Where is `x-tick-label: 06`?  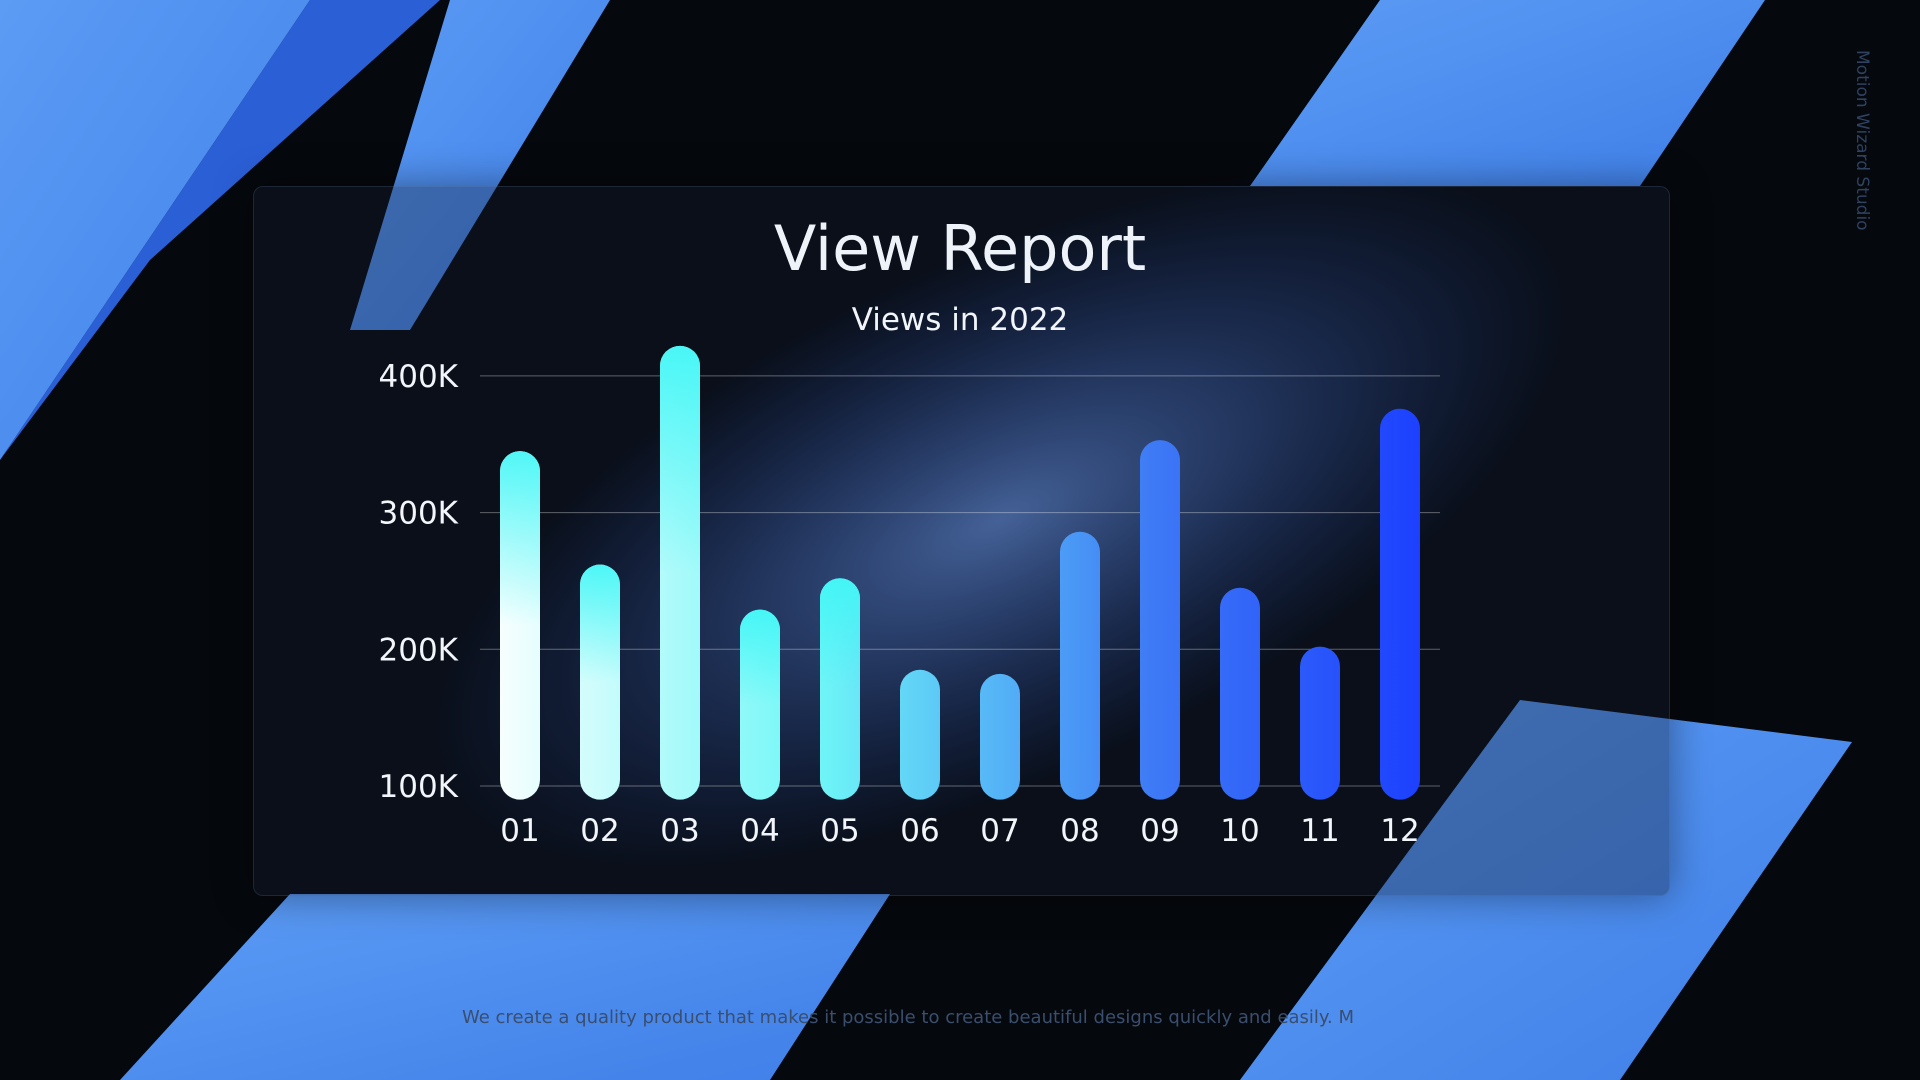
x-tick-label: 06 is located at coordinates (919, 831).